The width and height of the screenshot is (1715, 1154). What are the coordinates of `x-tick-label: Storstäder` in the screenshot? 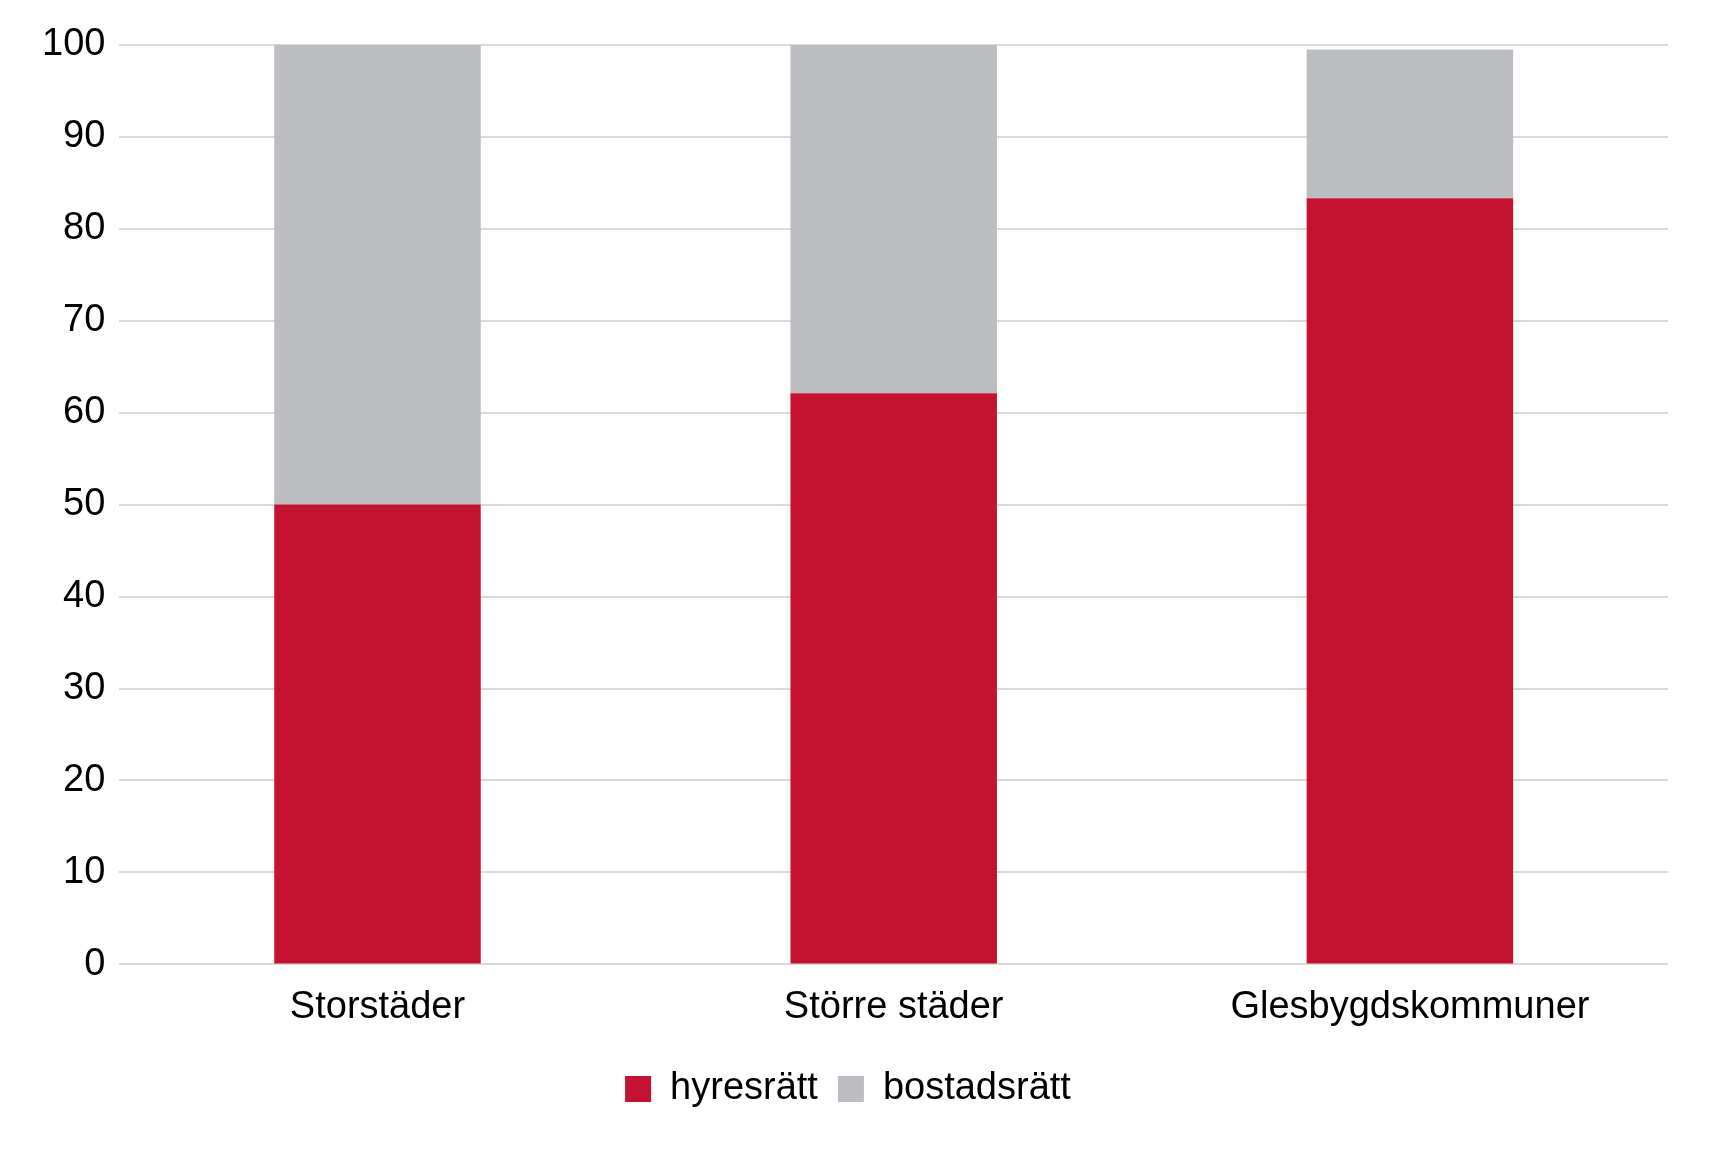 It's located at (377, 1004).